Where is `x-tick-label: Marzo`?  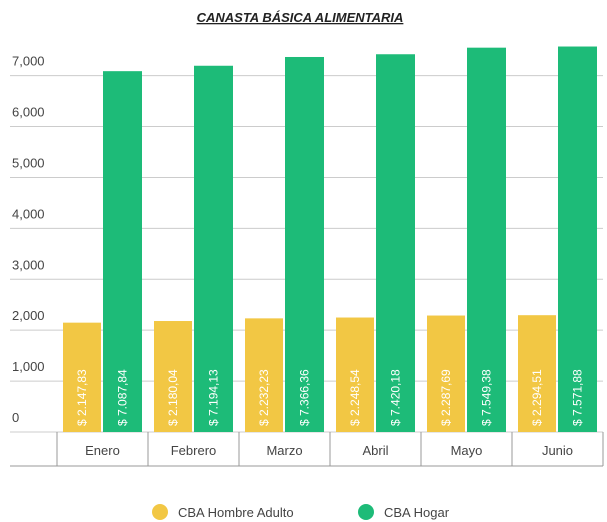 x-tick-label: Marzo is located at coordinates (284, 450).